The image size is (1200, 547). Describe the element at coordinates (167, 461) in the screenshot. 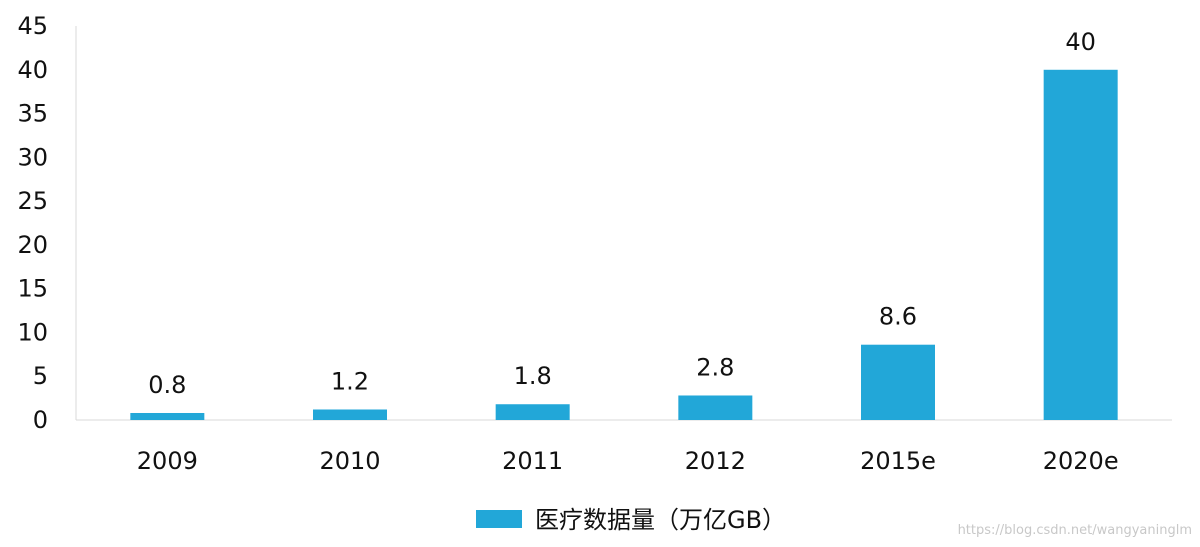

I see `x-tick-label: 2009` at that location.